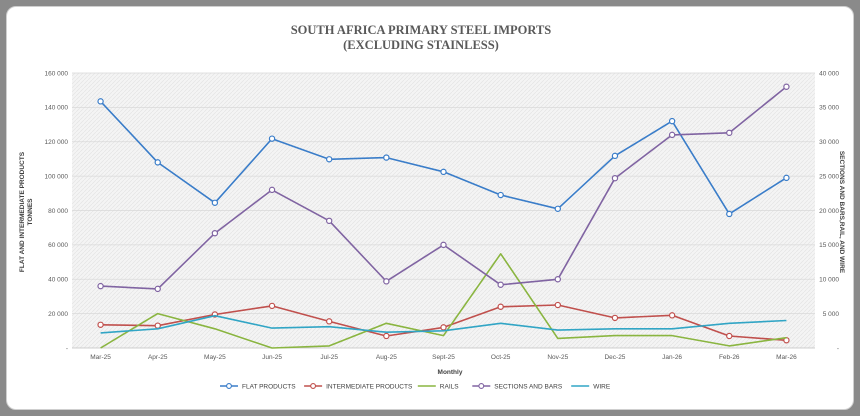 This screenshot has width=860, height=416. What do you see at coordinates (215, 357) in the screenshot?
I see `x-tick-label: May-25` at bounding box center [215, 357].